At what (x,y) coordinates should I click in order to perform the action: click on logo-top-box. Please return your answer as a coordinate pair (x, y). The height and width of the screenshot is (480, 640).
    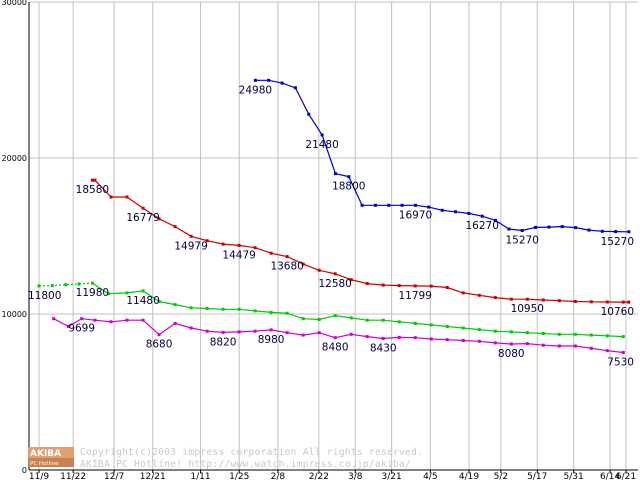
    Looking at the image, I should click on (51, 452).